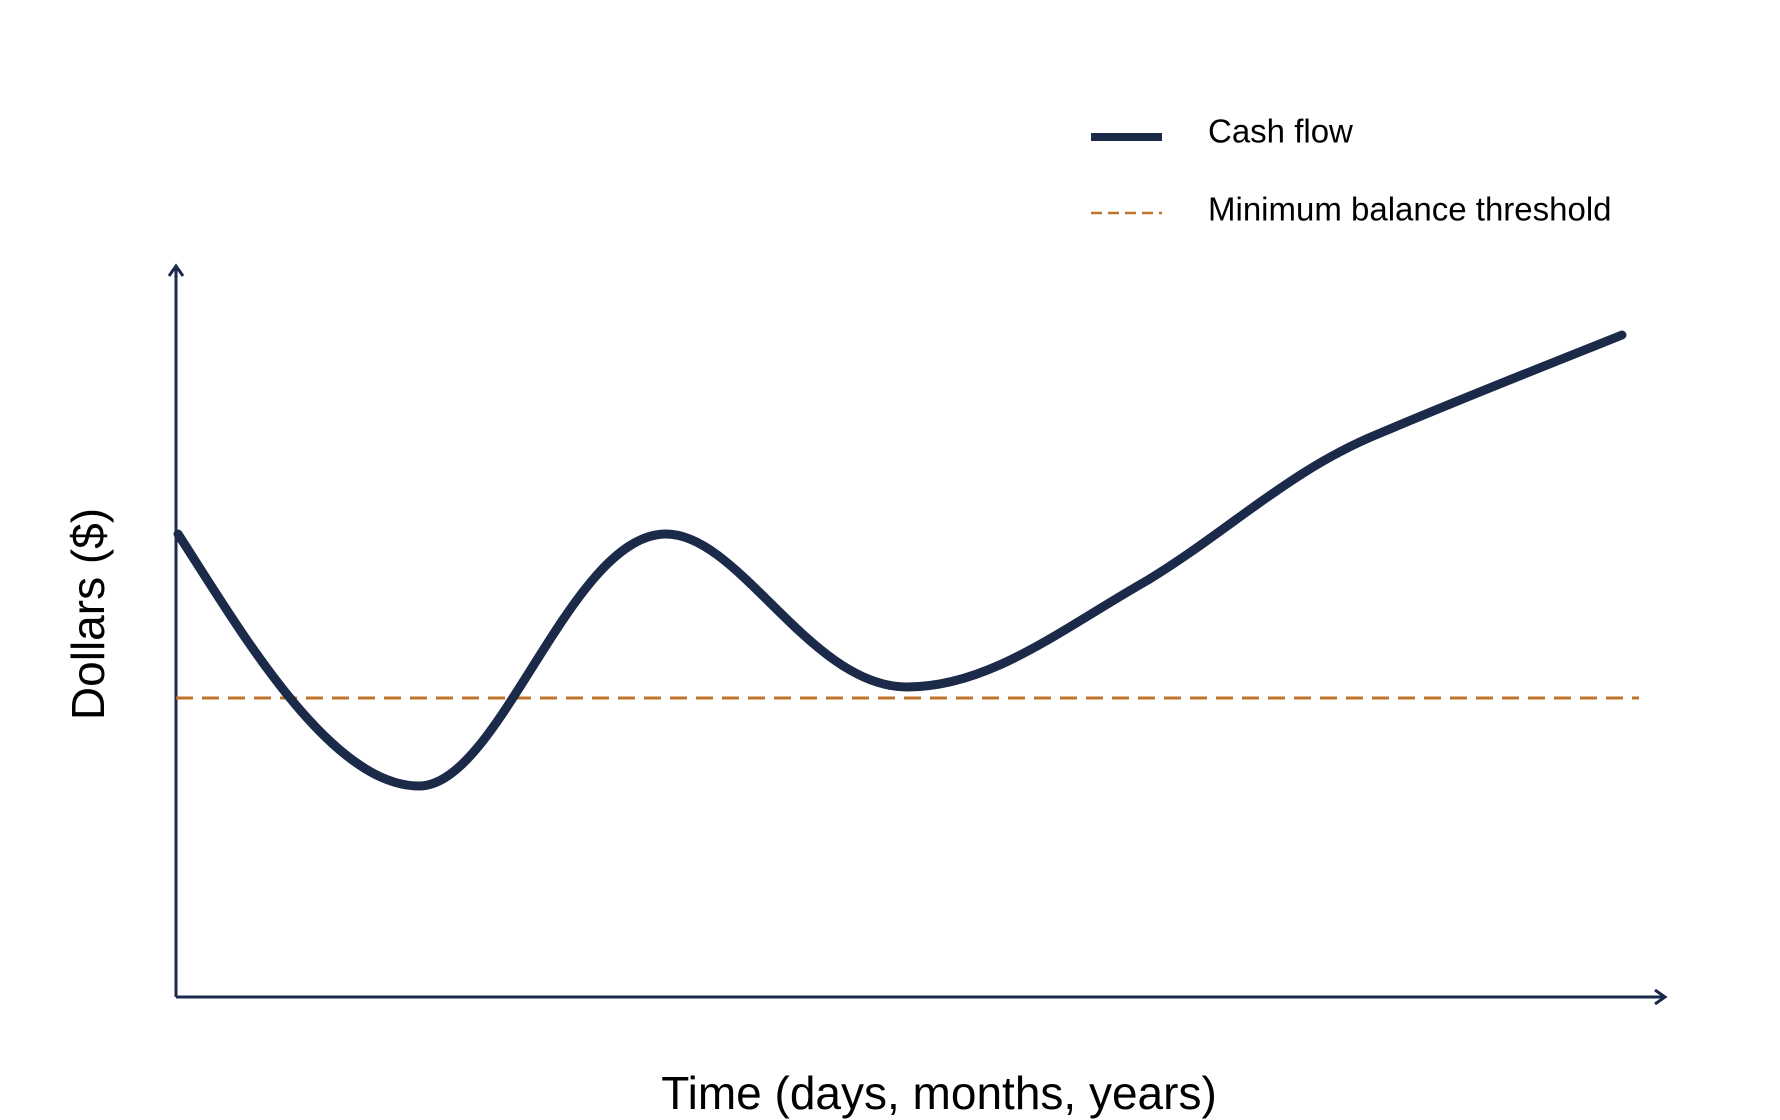 The image size is (1780, 1120). I want to click on y-axis-arrow, so click(176, 270).